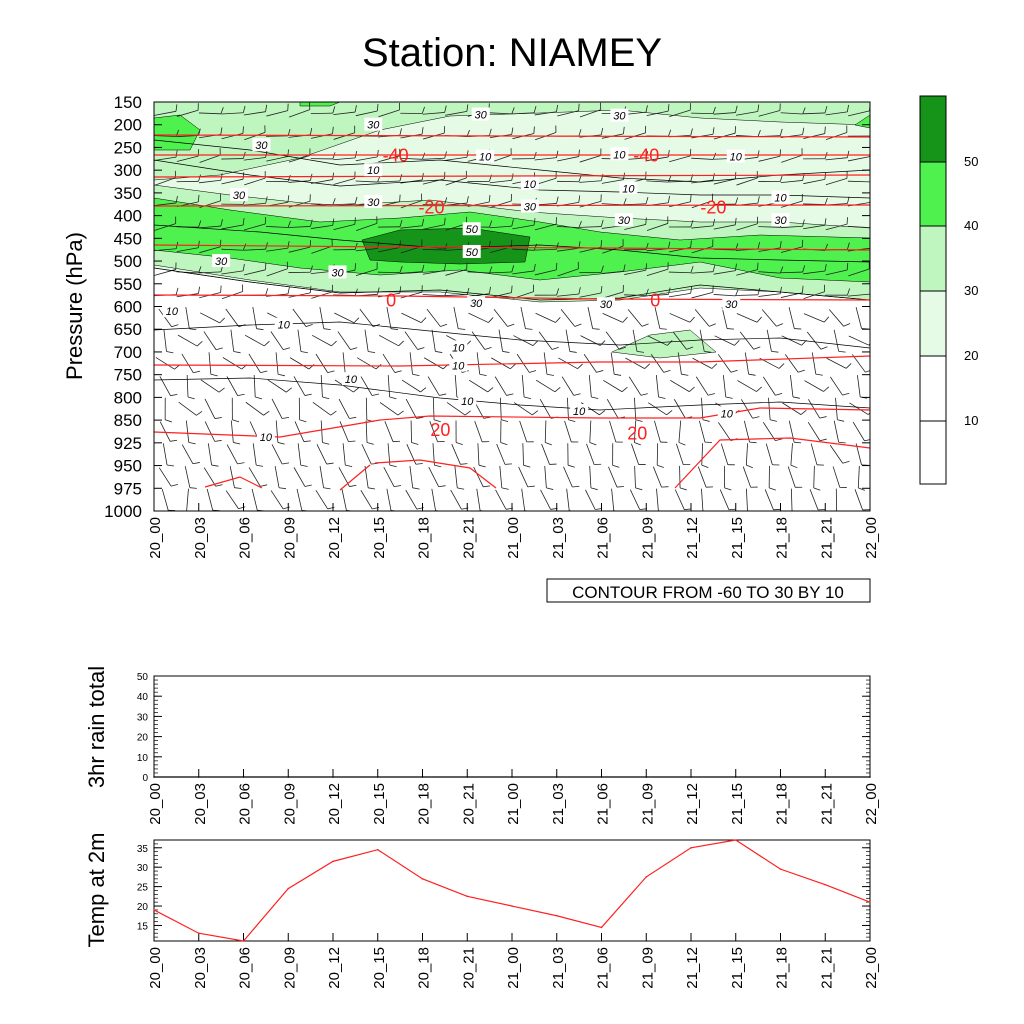 This screenshot has width=1024, height=1024. What do you see at coordinates (128, 170) in the screenshot?
I see `pressure-tick-label: 300` at bounding box center [128, 170].